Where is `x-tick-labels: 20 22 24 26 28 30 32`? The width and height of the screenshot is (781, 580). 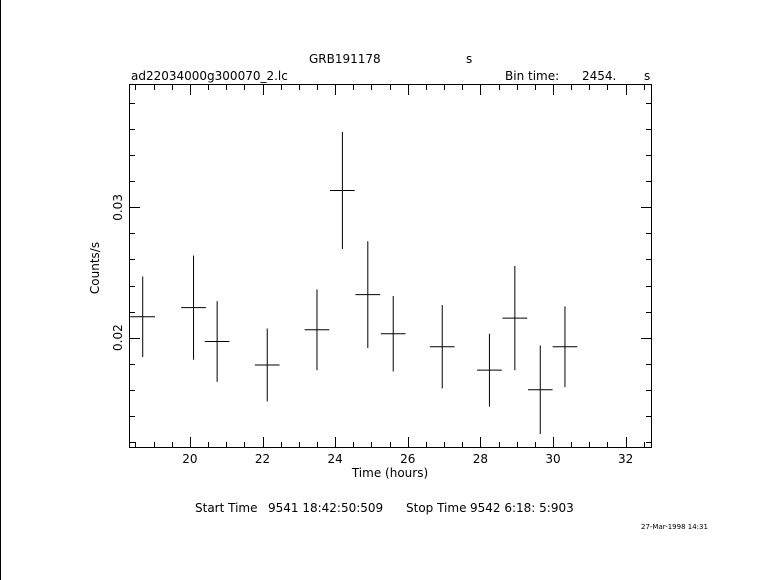 x-tick-labels: 20 22 24 26 28 30 32 is located at coordinates (407, 459).